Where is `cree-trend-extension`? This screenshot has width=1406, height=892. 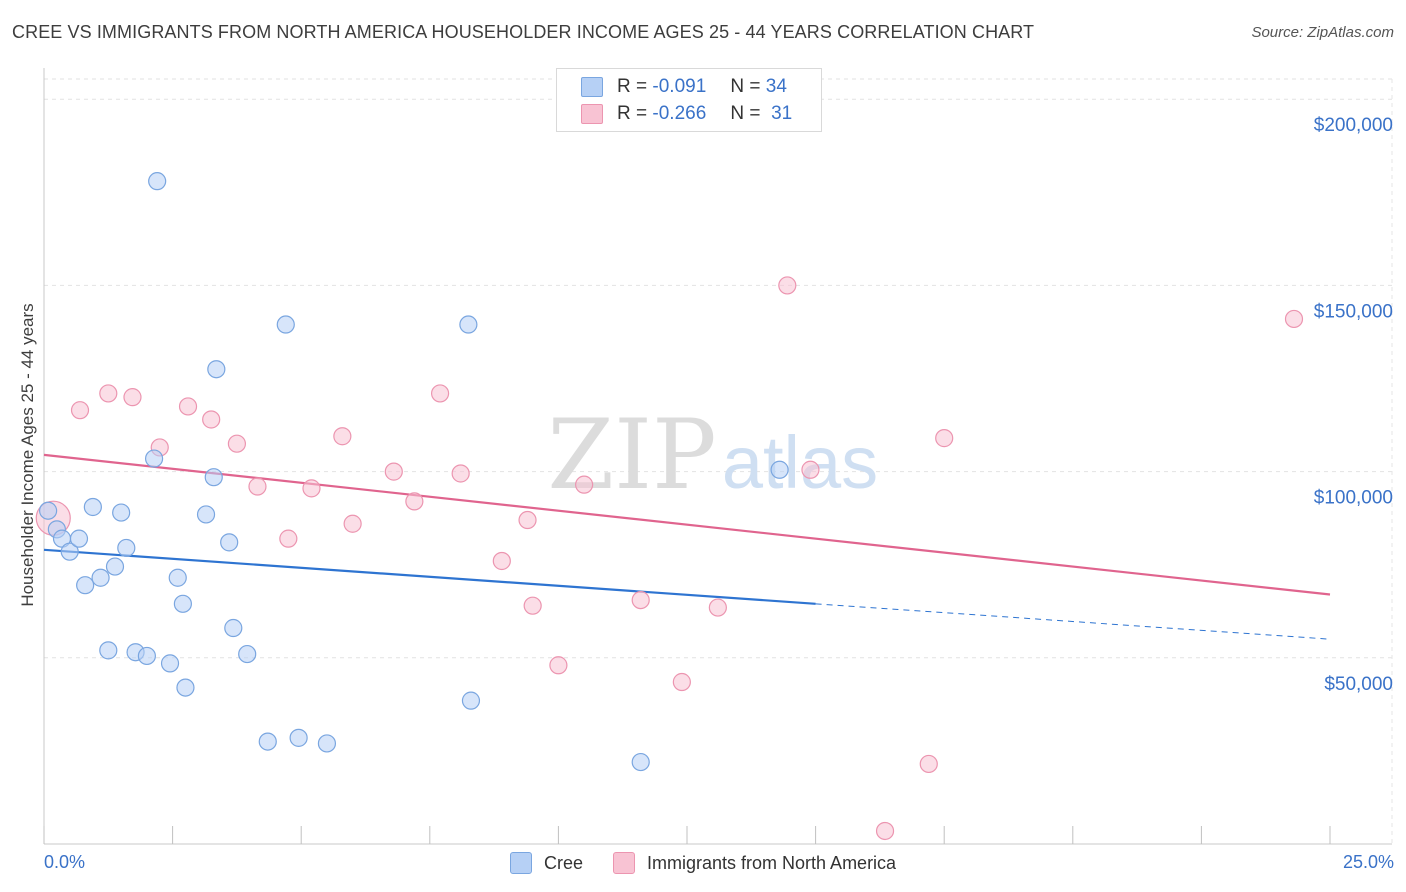 cree-trend-extension is located at coordinates (1073, 621).